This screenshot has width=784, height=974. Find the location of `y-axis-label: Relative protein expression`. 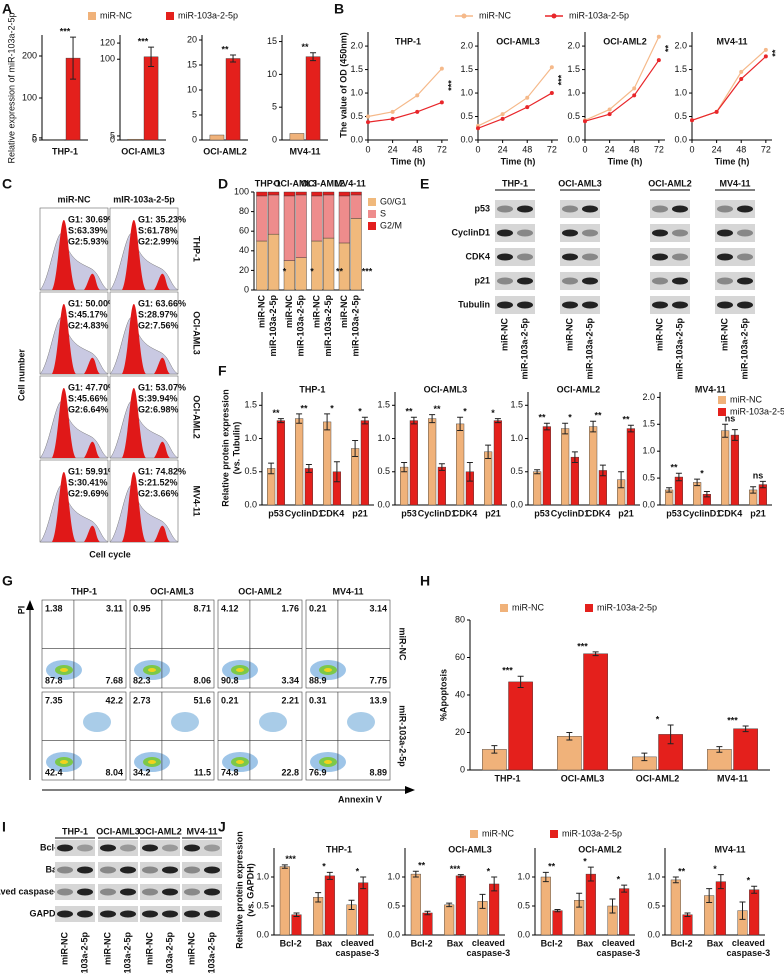

y-axis-label: Relative protein expression is located at coordinates (225, 448).